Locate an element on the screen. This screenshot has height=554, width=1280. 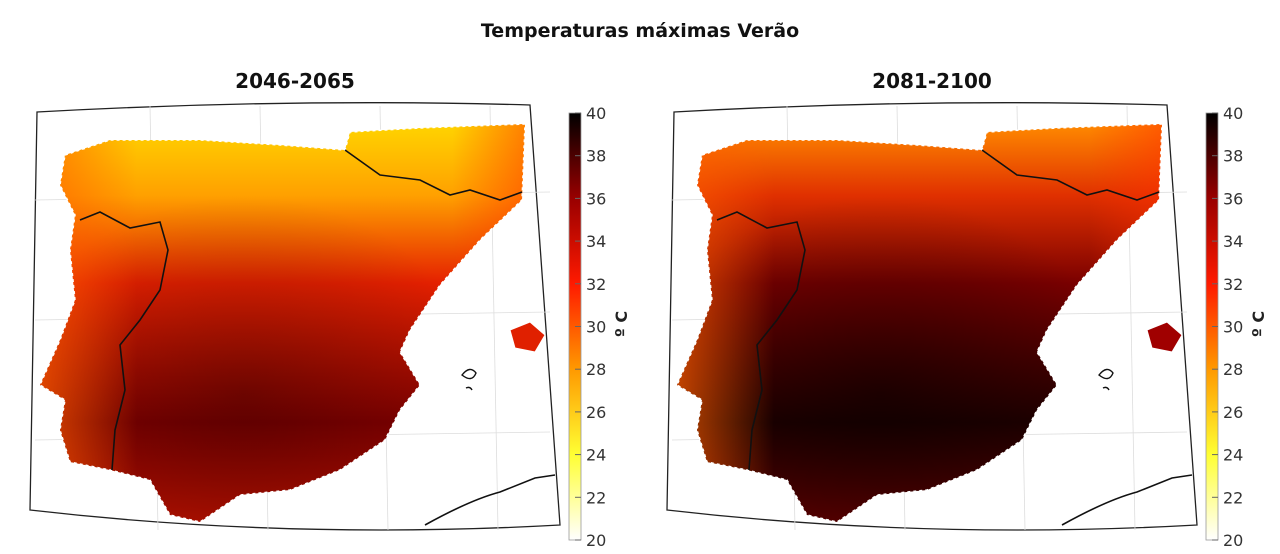
panel-subtitle: 2046-2065 is located at coordinates (295, 81).